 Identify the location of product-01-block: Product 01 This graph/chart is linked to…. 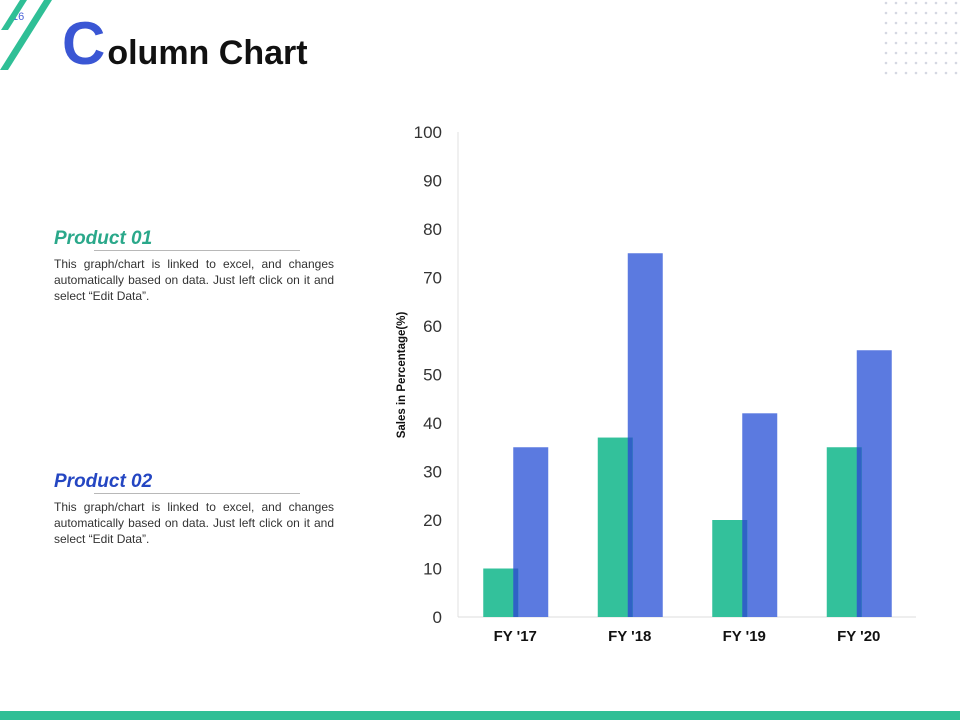
(194, 266).